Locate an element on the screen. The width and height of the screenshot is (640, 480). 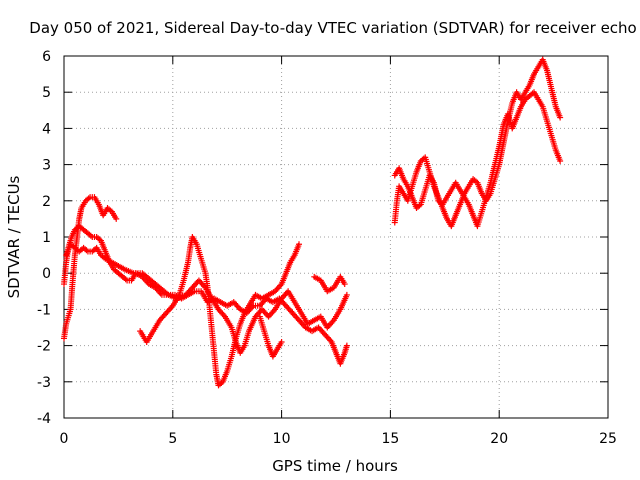
y-tick-label: -4 is located at coordinates (44, 419).